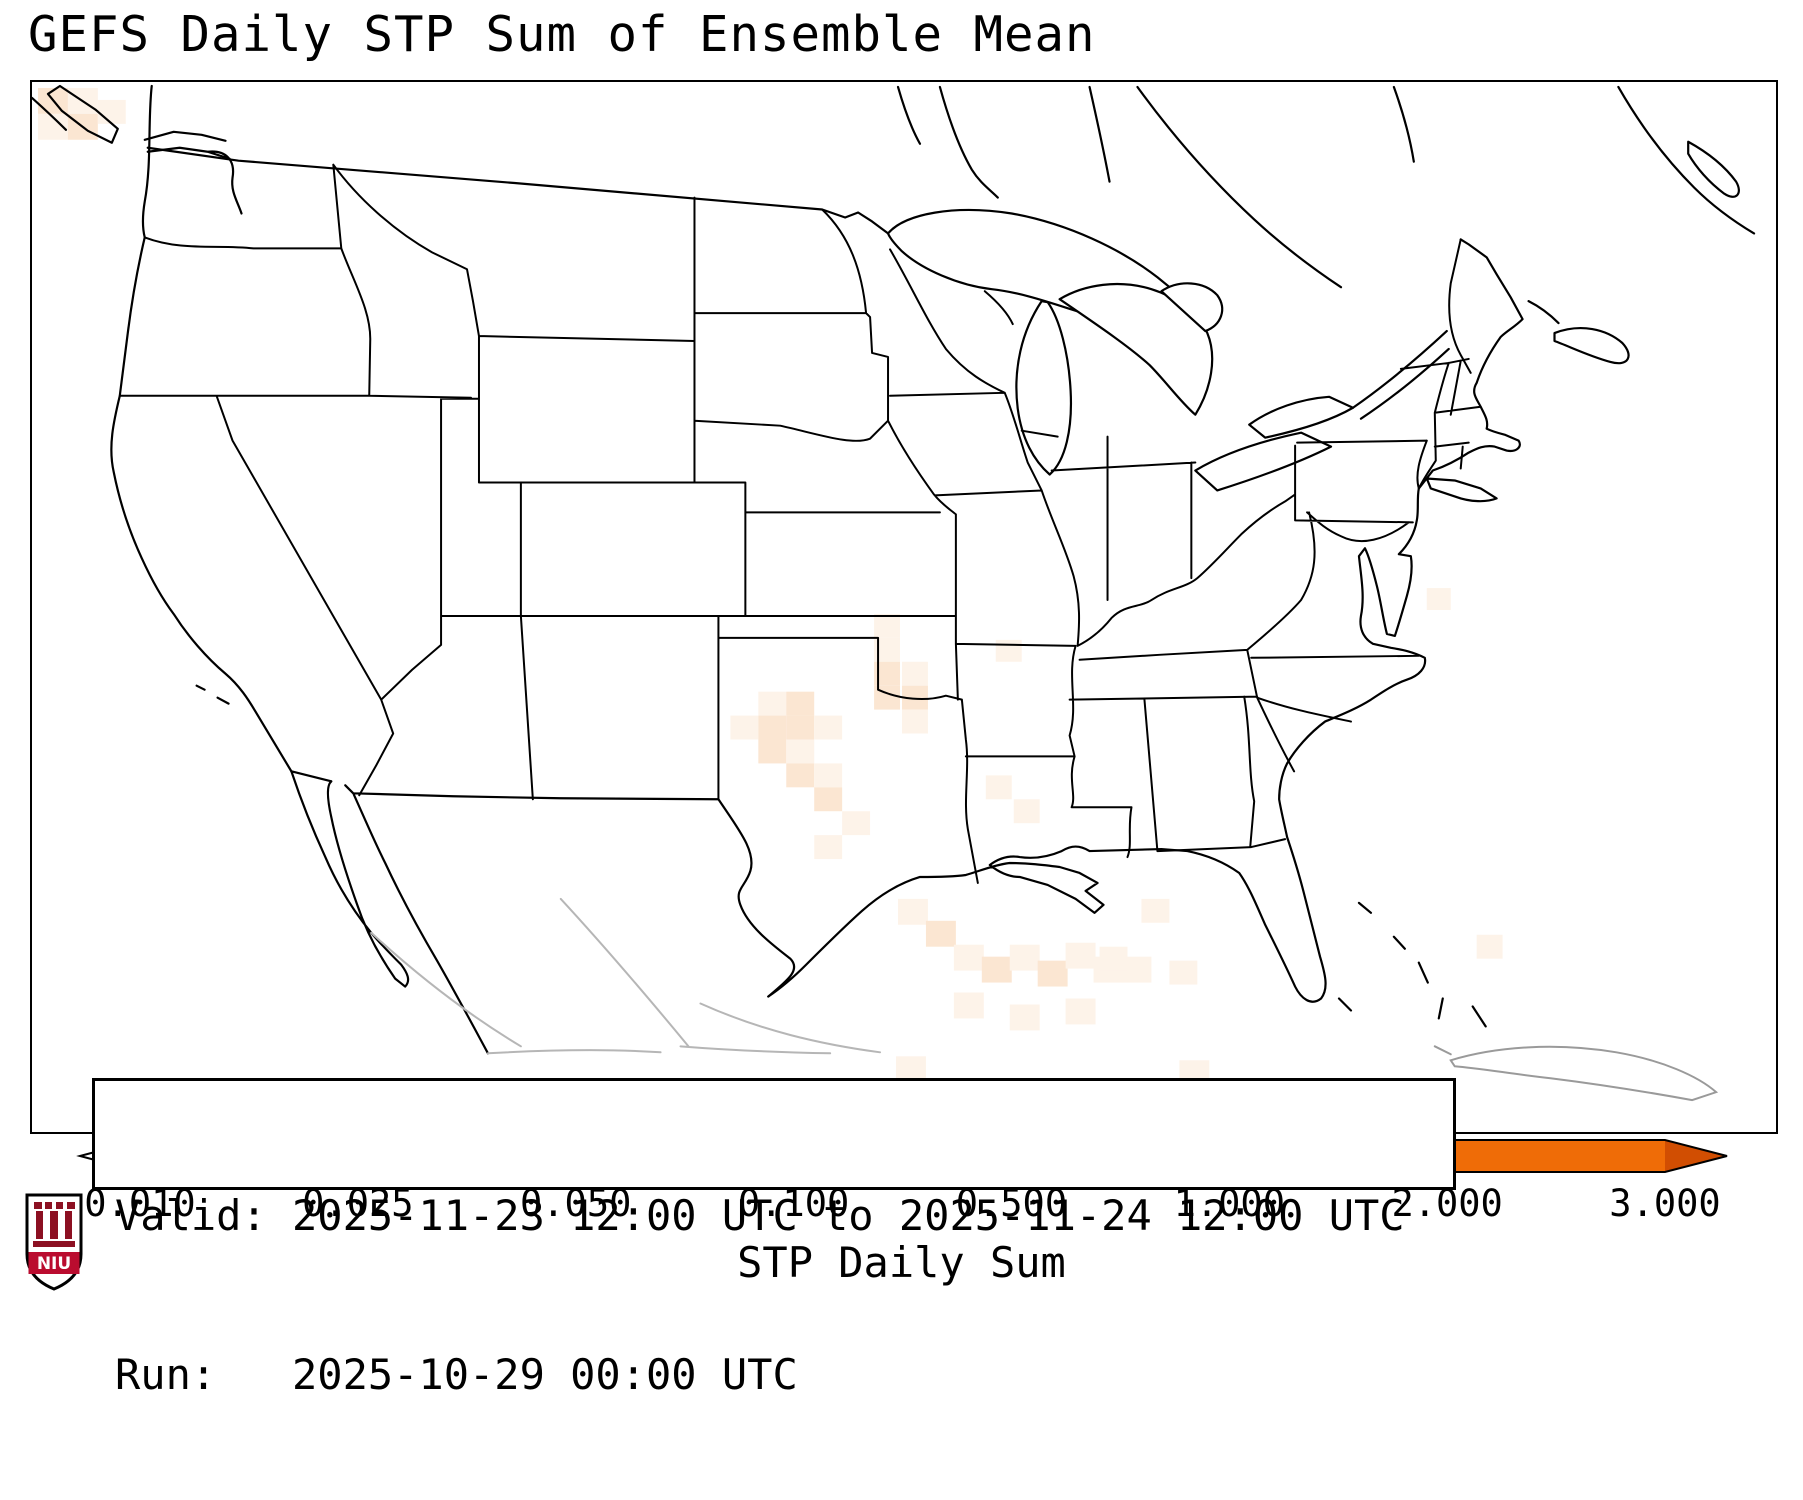  What do you see at coordinates (1633, 252) in the screenshot?
I see `nova-scotia-newfoundland-coast` at bounding box center [1633, 252].